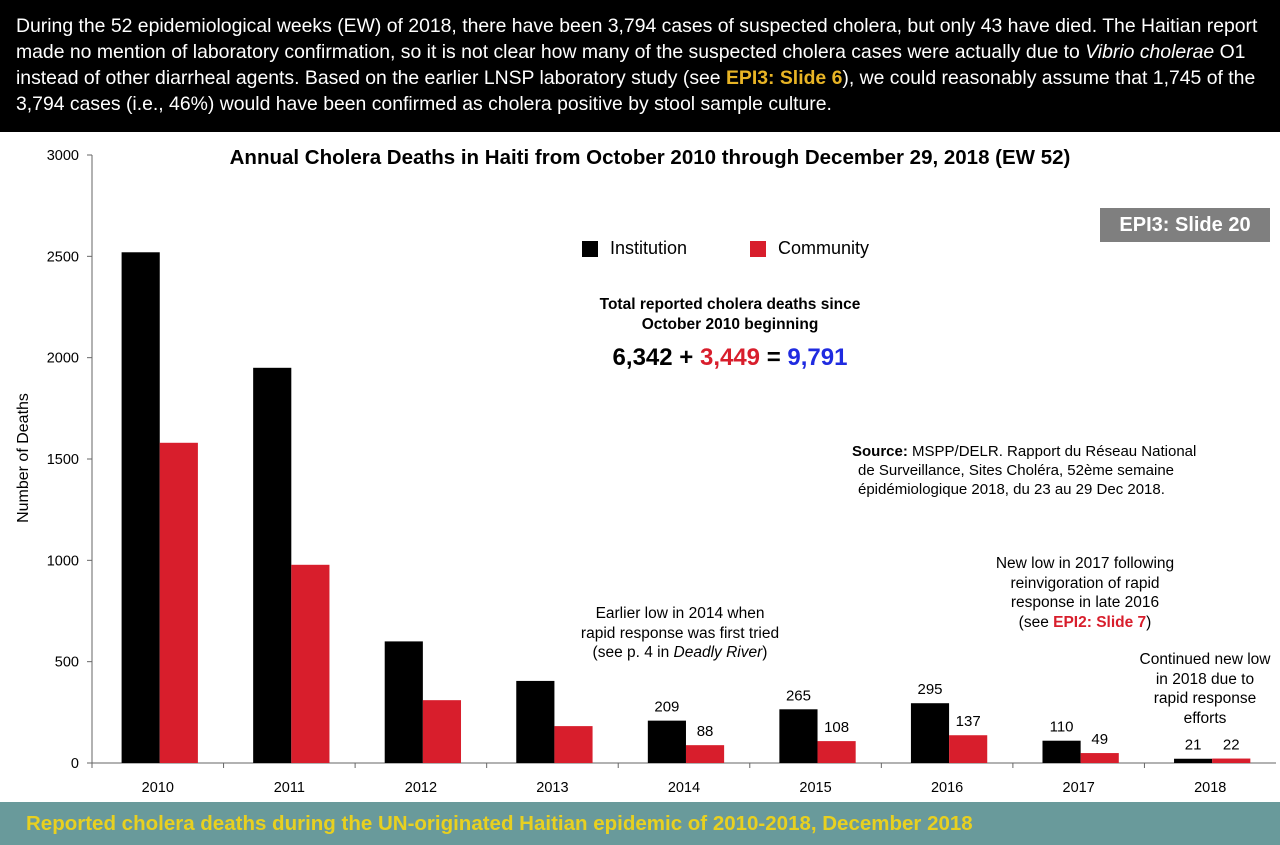  What do you see at coordinates (836, 752) in the screenshot?
I see `bar-community-2015` at bounding box center [836, 752].